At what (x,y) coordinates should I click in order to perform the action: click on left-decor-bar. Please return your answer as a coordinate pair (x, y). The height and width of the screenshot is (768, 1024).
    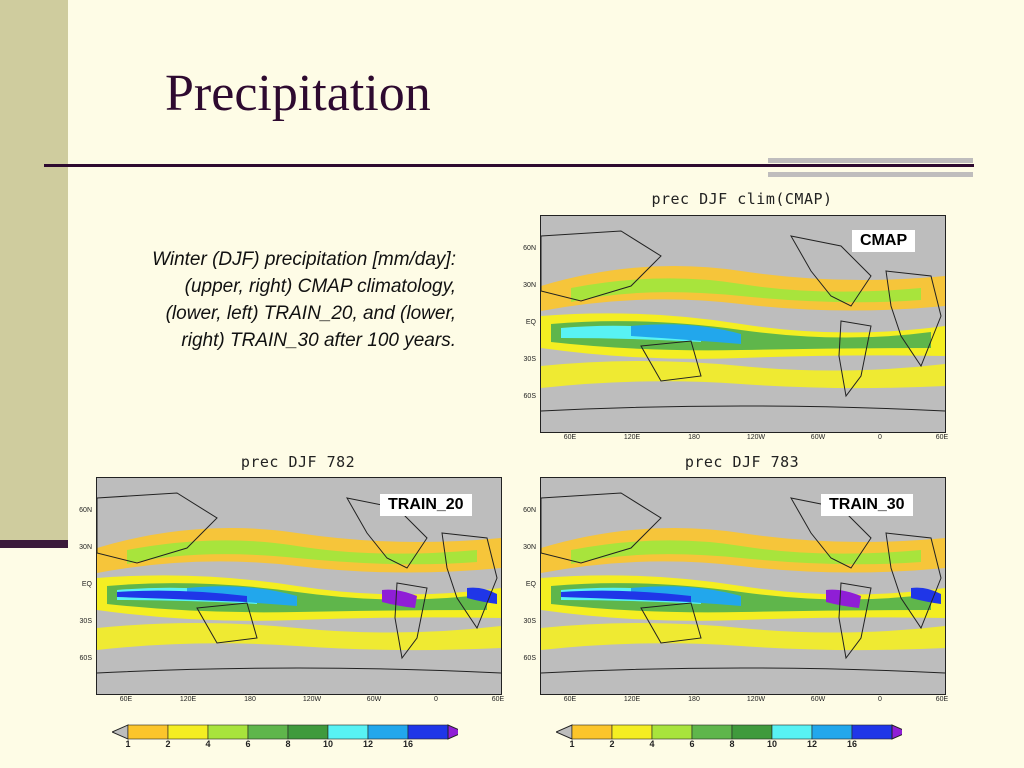
    Looking at the image, I should click on (34, 270).